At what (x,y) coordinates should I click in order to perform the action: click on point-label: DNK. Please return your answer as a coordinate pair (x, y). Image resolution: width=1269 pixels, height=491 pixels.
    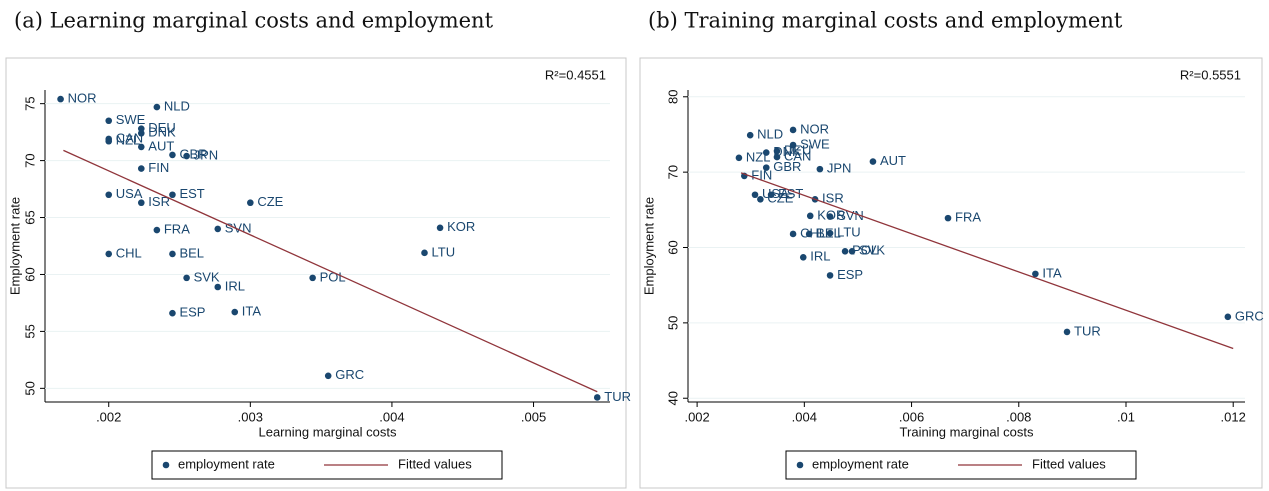
    Looking at the image, I should click on (787, 151).